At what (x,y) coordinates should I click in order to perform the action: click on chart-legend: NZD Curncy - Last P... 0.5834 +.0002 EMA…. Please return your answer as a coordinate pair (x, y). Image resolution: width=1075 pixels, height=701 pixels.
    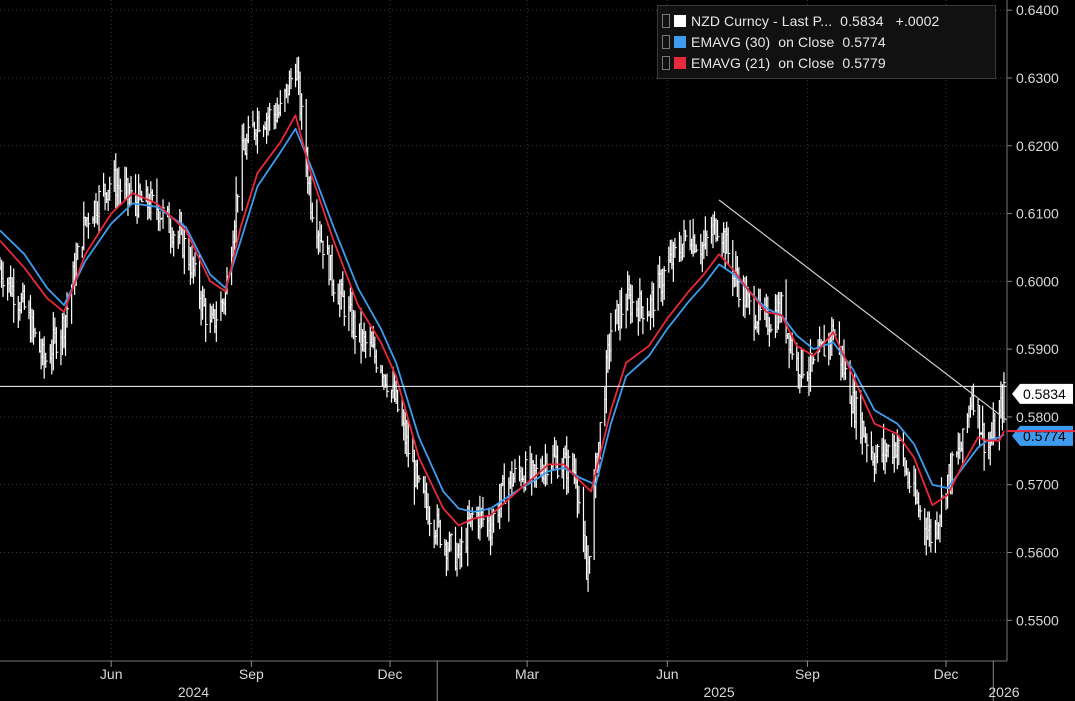
    Looking at the image, I should click on (826, 42).